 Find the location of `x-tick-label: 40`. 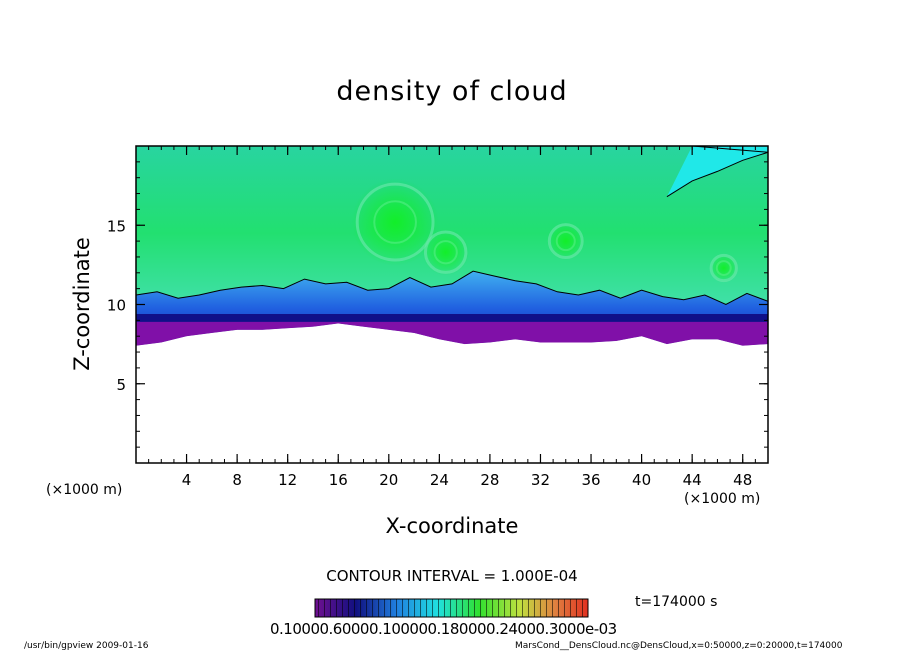

x-tick-label: 40 is located at coordinates (641, 480).